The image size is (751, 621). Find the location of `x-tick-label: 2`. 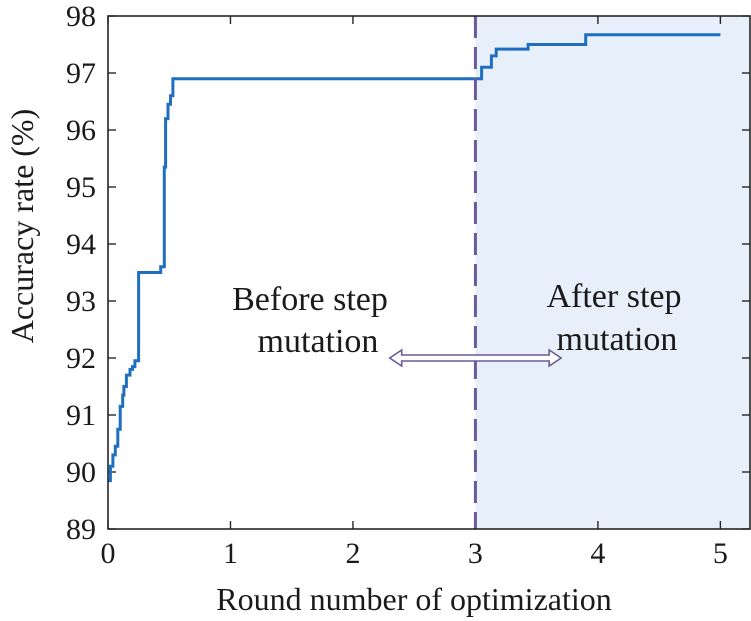

x-tick-label: 2 is located at coordinates (352, 553).